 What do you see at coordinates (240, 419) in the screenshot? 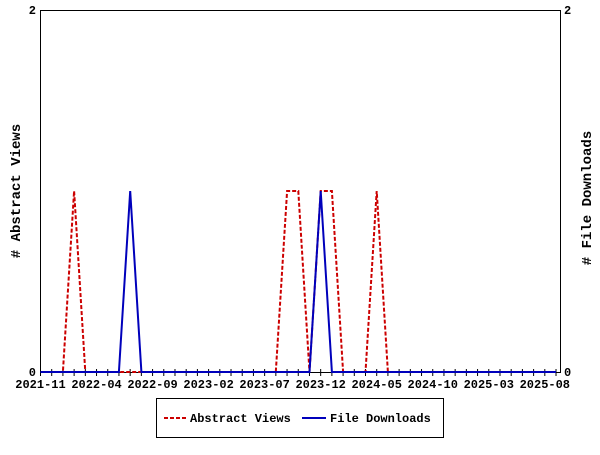
I see `legend-label-abstract-views: Abstract Views` at bounding box center [240, 419].